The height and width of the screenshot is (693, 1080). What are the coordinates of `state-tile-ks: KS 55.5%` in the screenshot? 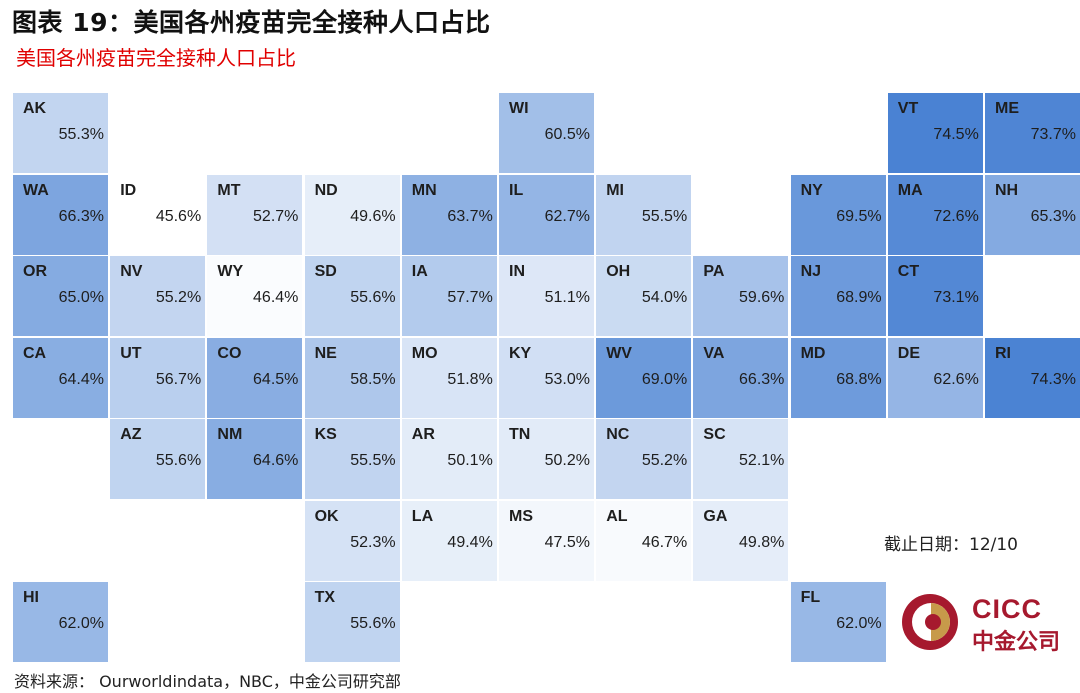 It's located at (352, 459).